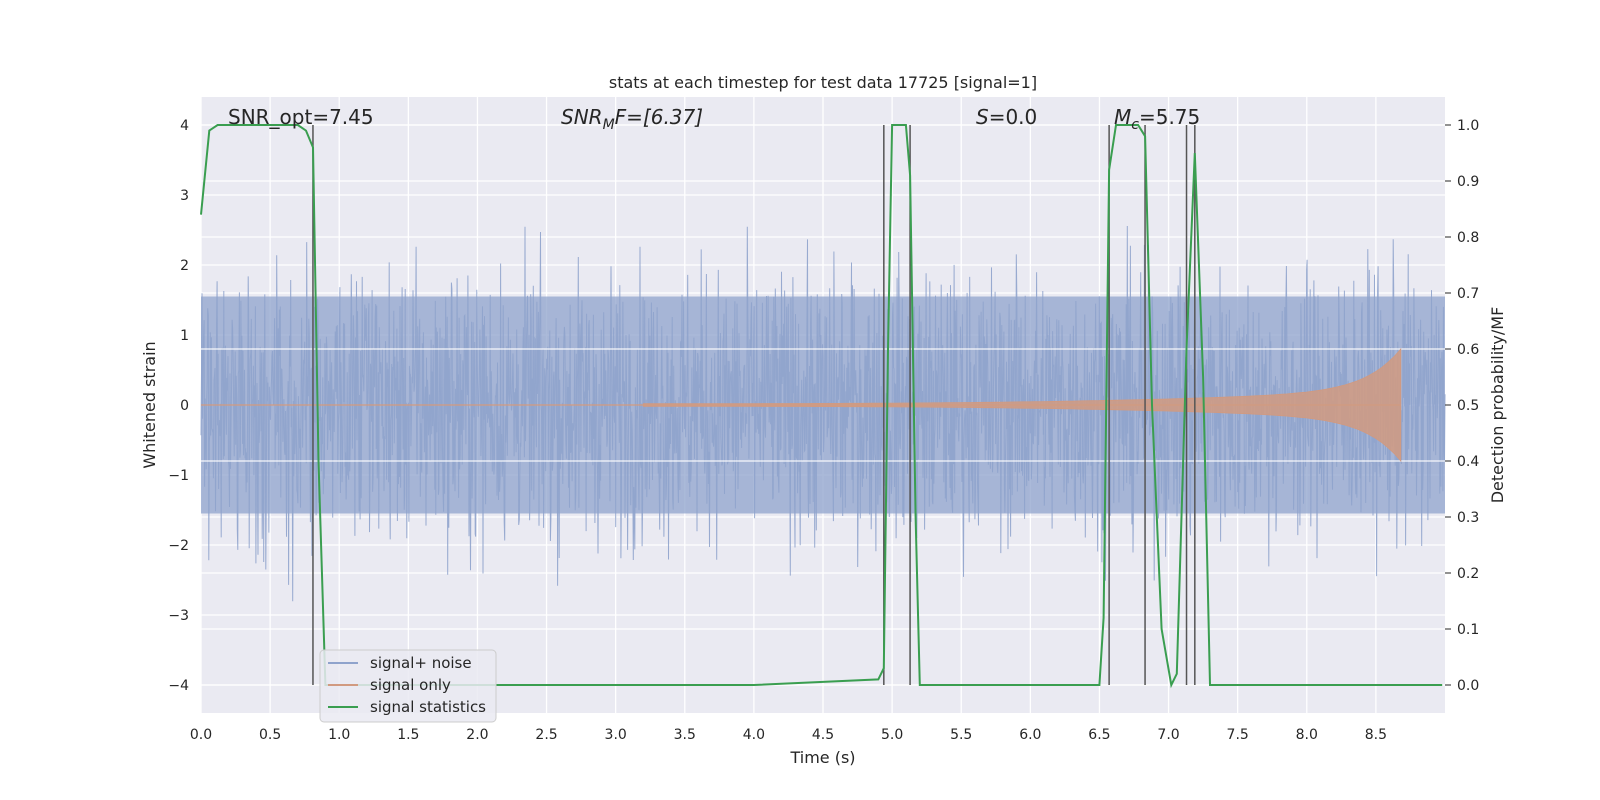 The width and height of the screenshot is (1600, 800). Describe the element at coordinates (1168, 735) in the screenshot. I see `x-tick-label: 7.0` at that location.